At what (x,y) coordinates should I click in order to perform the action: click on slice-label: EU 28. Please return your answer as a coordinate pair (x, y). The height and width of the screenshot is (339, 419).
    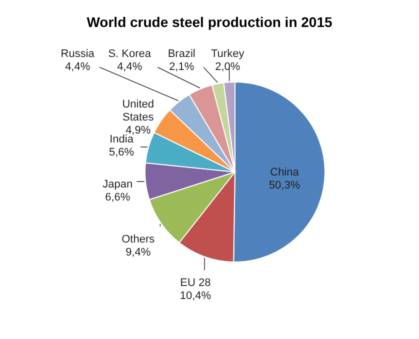
    Looking at the image, I should click on (195, 283).